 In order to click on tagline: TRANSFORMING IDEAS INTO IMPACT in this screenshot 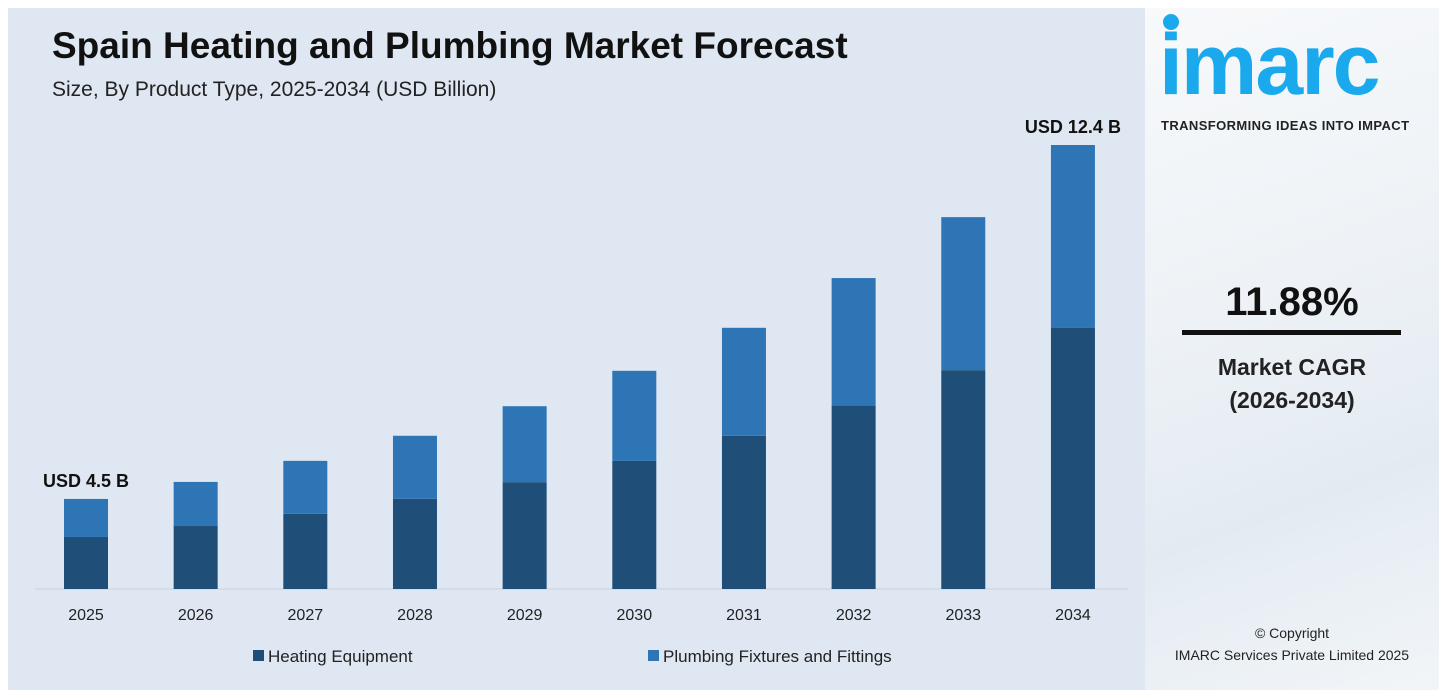, I will do `click(1285, 125)`.